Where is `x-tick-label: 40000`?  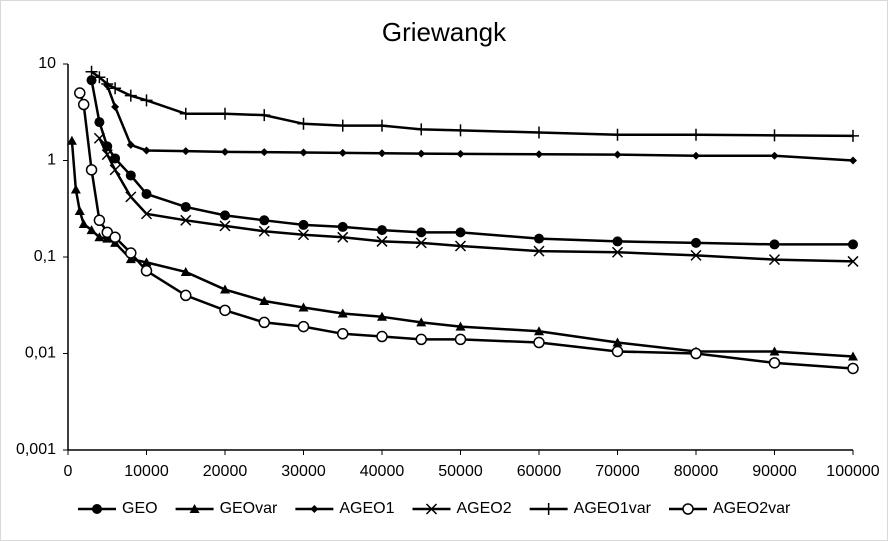 x-tick-label: 40000 is located at coordinates (382, 471).